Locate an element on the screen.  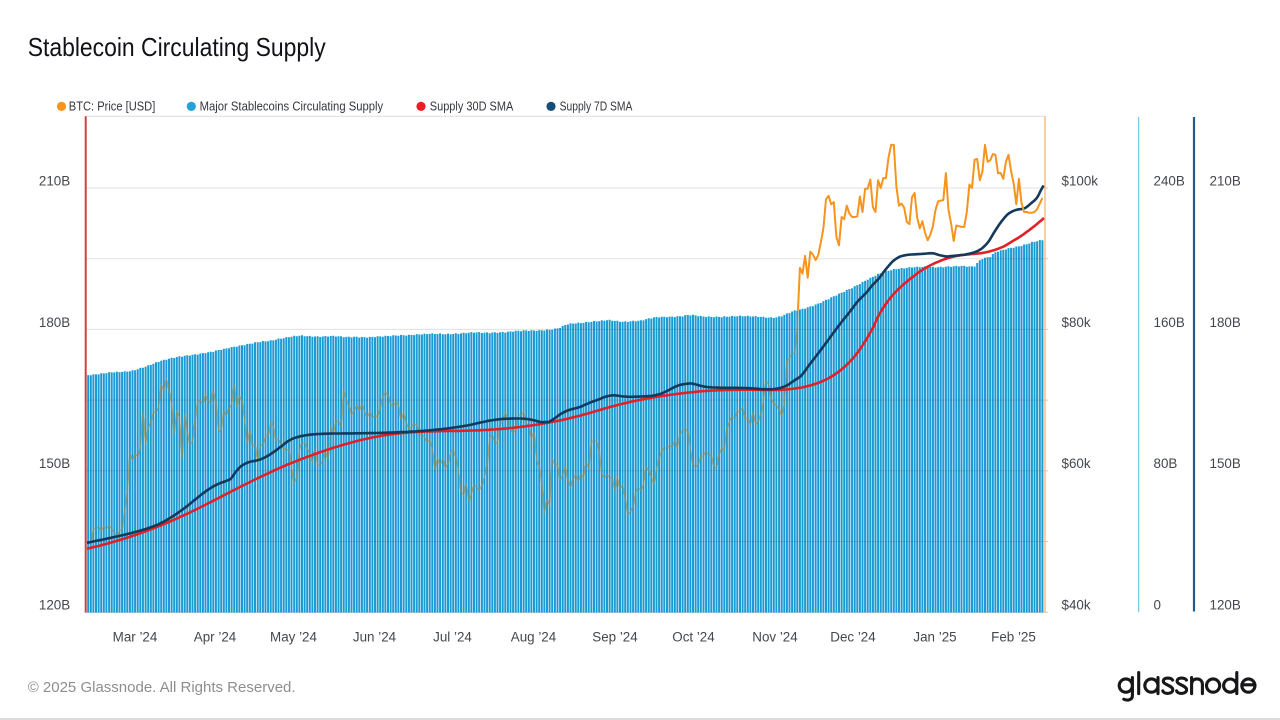
svg-text: 160B is located at coordinates (1169, 322).